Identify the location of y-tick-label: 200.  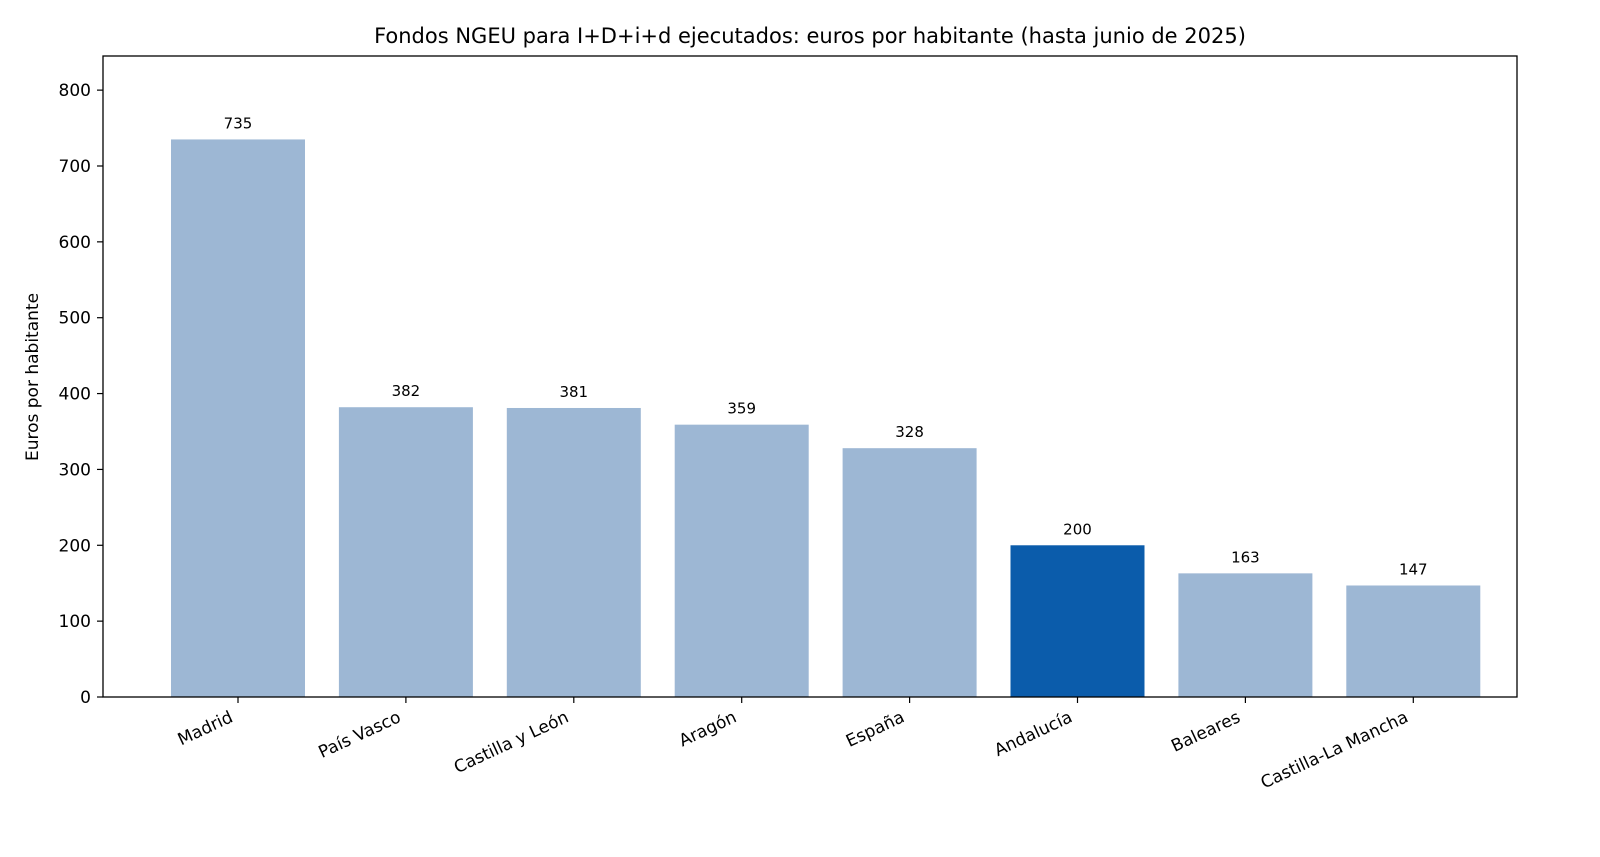
(75, 546).